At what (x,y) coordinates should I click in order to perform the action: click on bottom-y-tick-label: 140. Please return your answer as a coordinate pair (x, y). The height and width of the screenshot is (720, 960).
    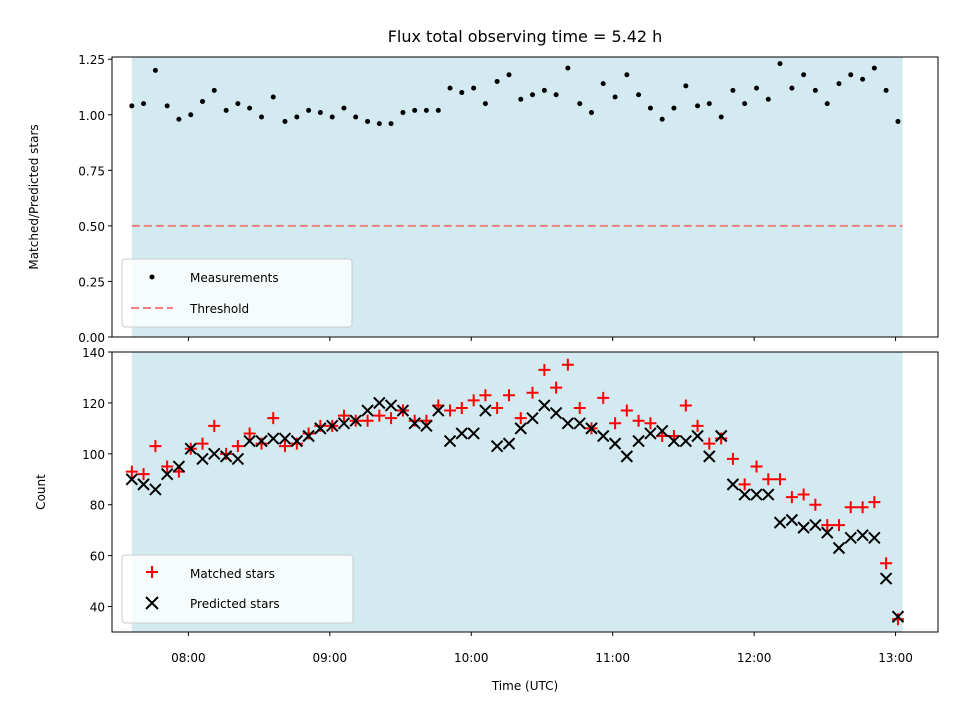
    Looking at the image, I should click on (93, 353).